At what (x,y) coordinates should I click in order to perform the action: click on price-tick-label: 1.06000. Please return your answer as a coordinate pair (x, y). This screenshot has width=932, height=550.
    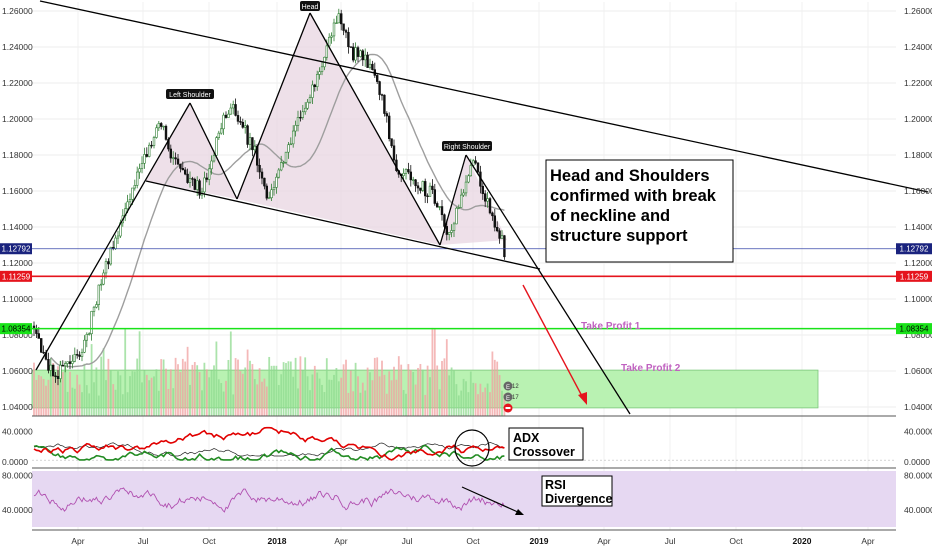
    Looking at the image, I should click on (918, 371).